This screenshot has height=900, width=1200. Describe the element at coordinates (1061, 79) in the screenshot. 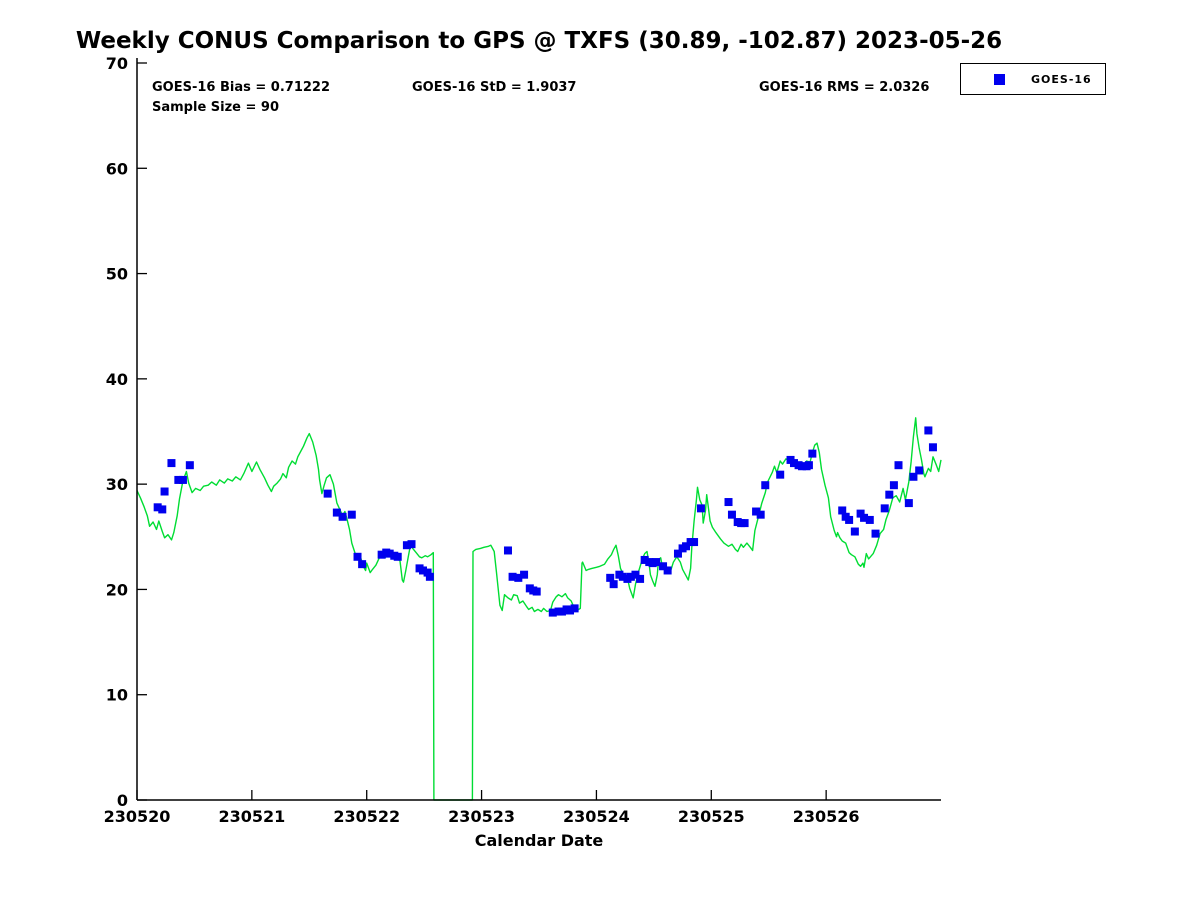

I see `legend-goes16-label: GOES-16` at that location.